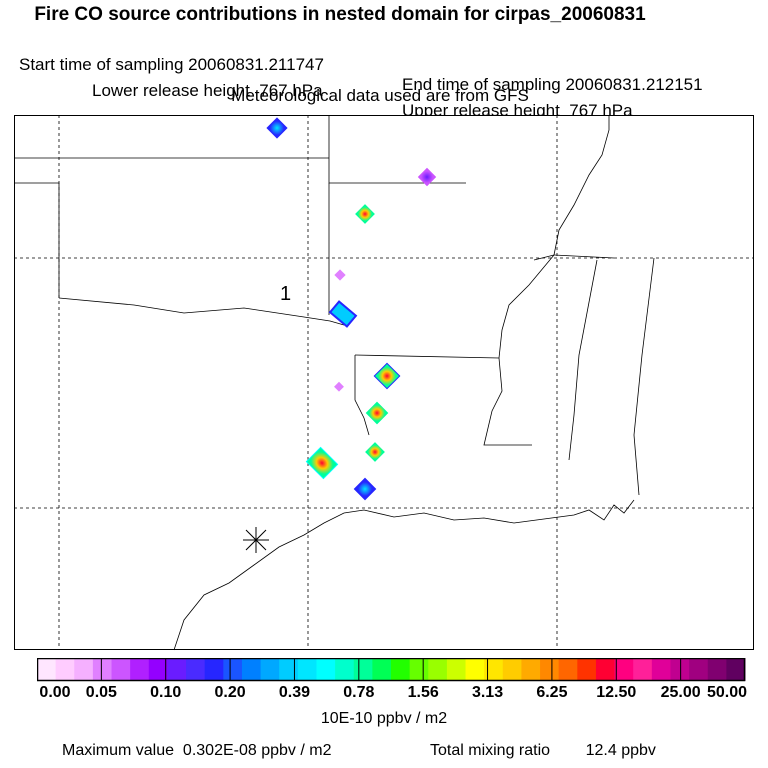  What do you see at coordinates (197, 750) in the screenshot?
I see `maximum-value: Maximum value 0.302E-08 ppbv / m2` at bounding box center [197, 750].